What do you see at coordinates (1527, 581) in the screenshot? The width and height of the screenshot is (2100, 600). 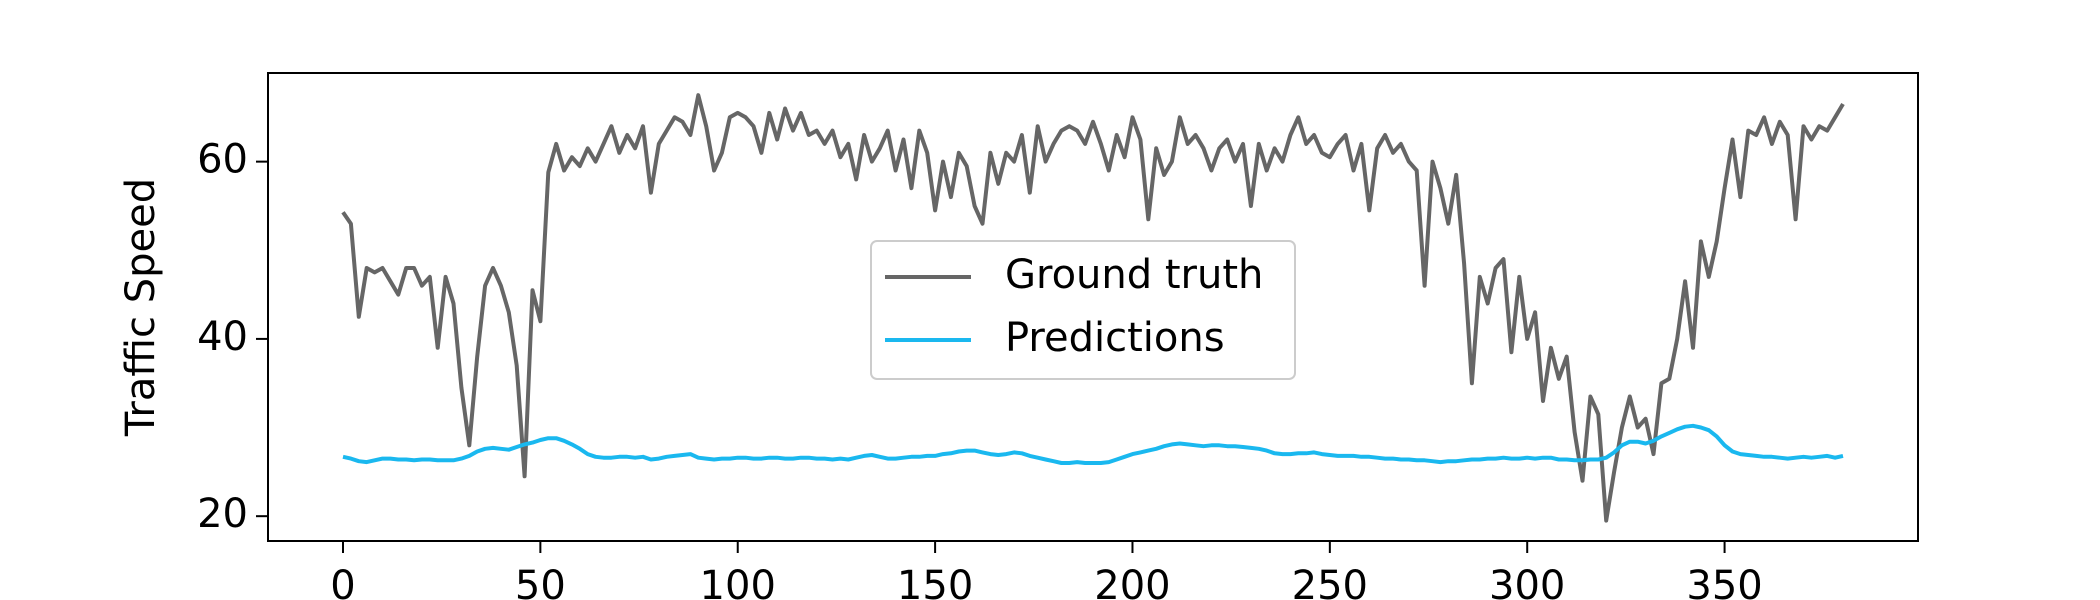 I see `x-tick-label: 300` at bounding box center [1527, 581].